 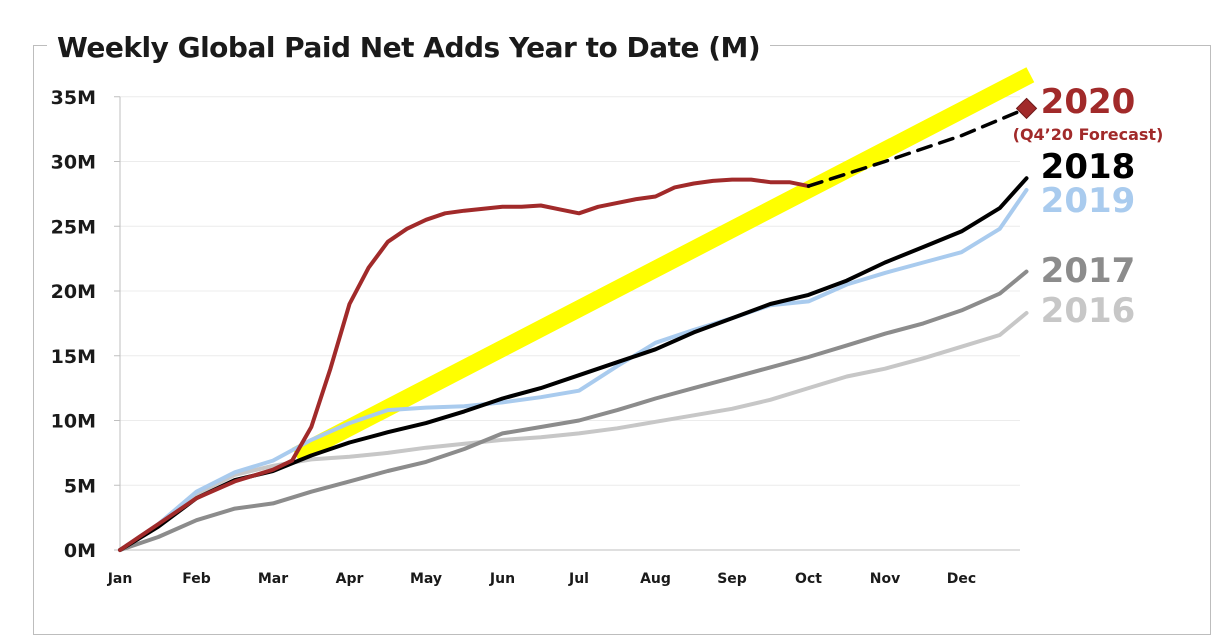 I want to click on legend-label: 2016, so click(x=1088, y=311).